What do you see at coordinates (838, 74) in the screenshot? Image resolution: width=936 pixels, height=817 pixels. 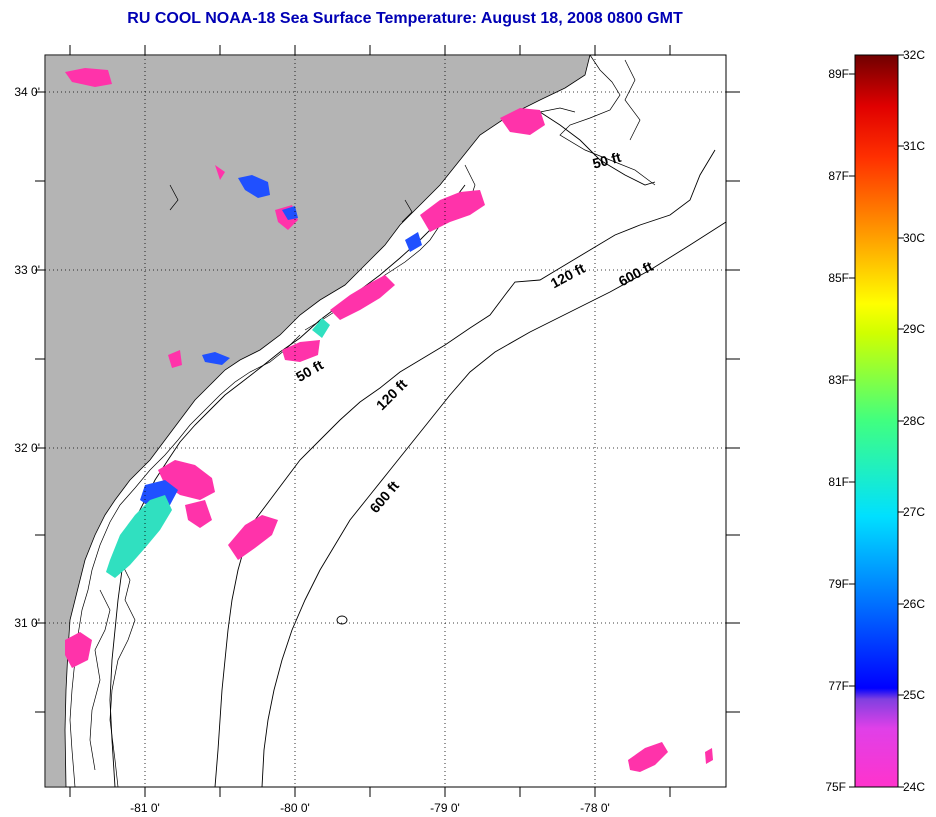 I see `colorbar-fahrenheit-label: 89F` at bounding box center [838, 74].